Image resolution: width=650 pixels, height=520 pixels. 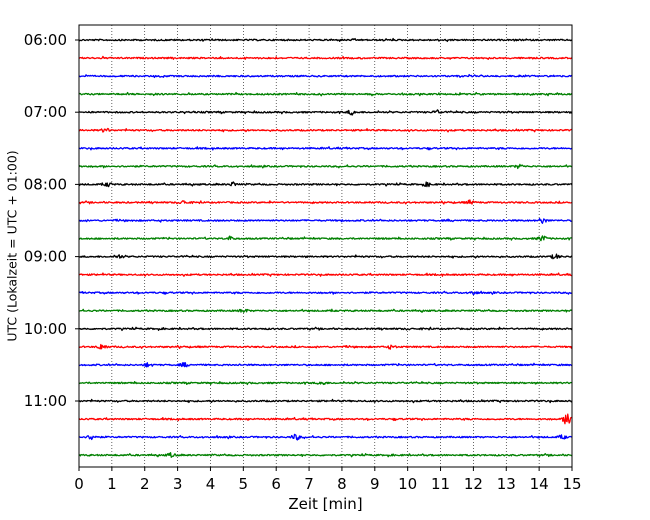 What do you see at coordinates (45, 257) in the screenshot?
I see `y-tick-label: 09:00` at bounding box center [45, 257].